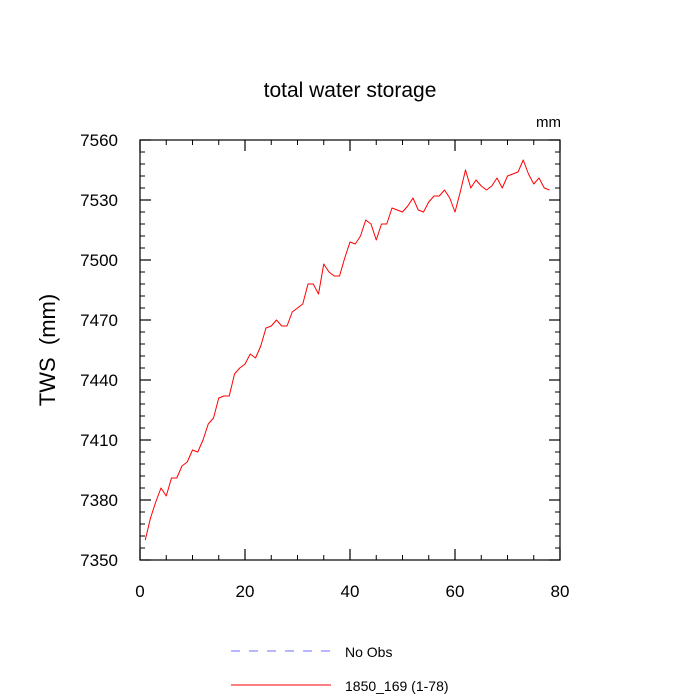 The height and width of the screenshot is (700, 700). I want to click on x-tick-label: 60, so click(455, 591).